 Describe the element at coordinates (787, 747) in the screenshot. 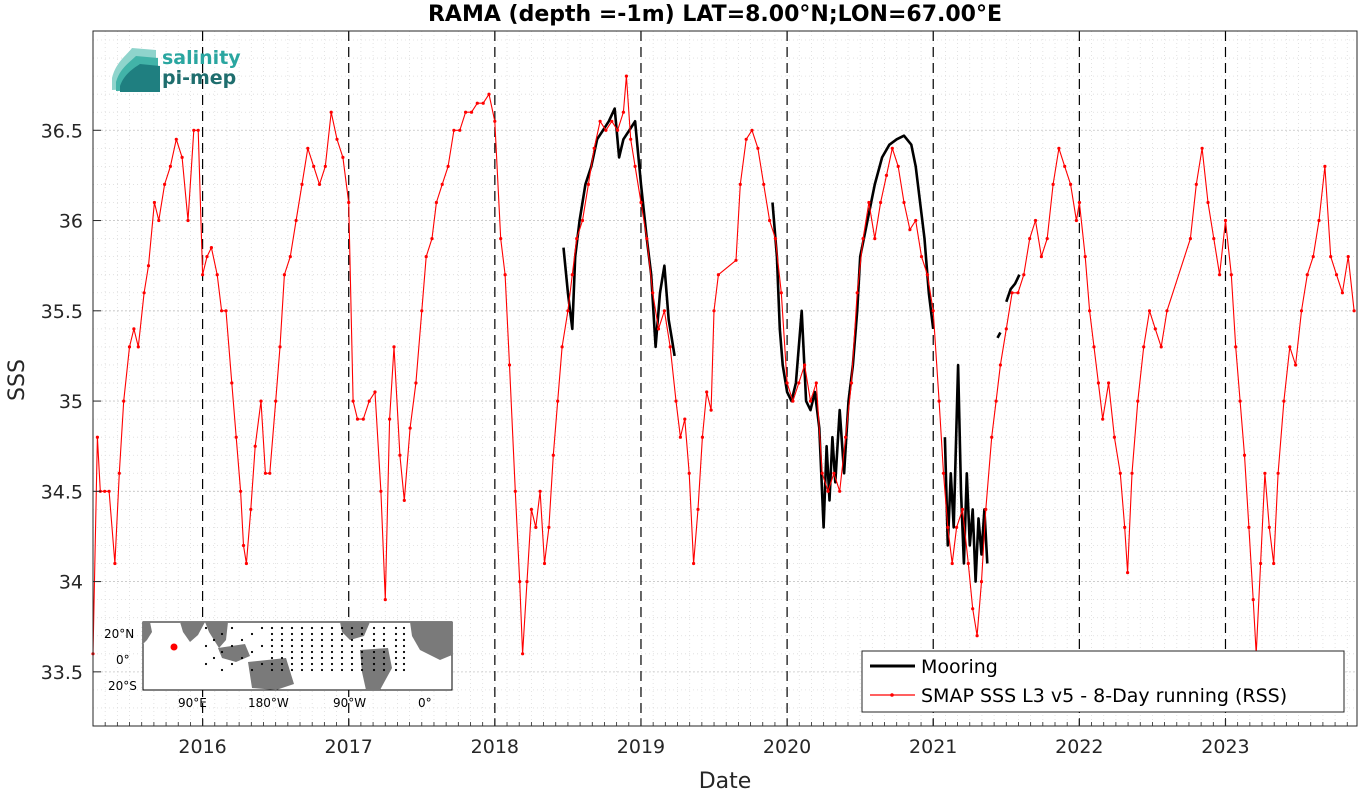

I see `x-tick-label: 2020` at that location.